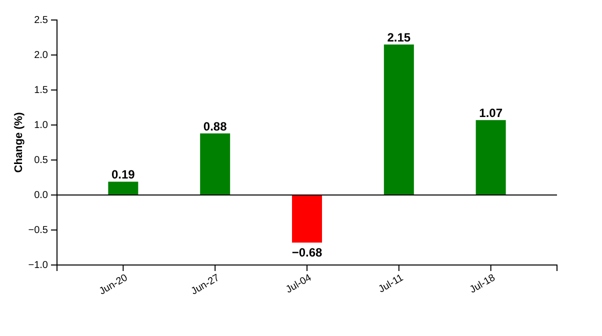  Describe the element at coordinates (123, 175) in the screenshot. I see `data-label: 0.19` at that location.